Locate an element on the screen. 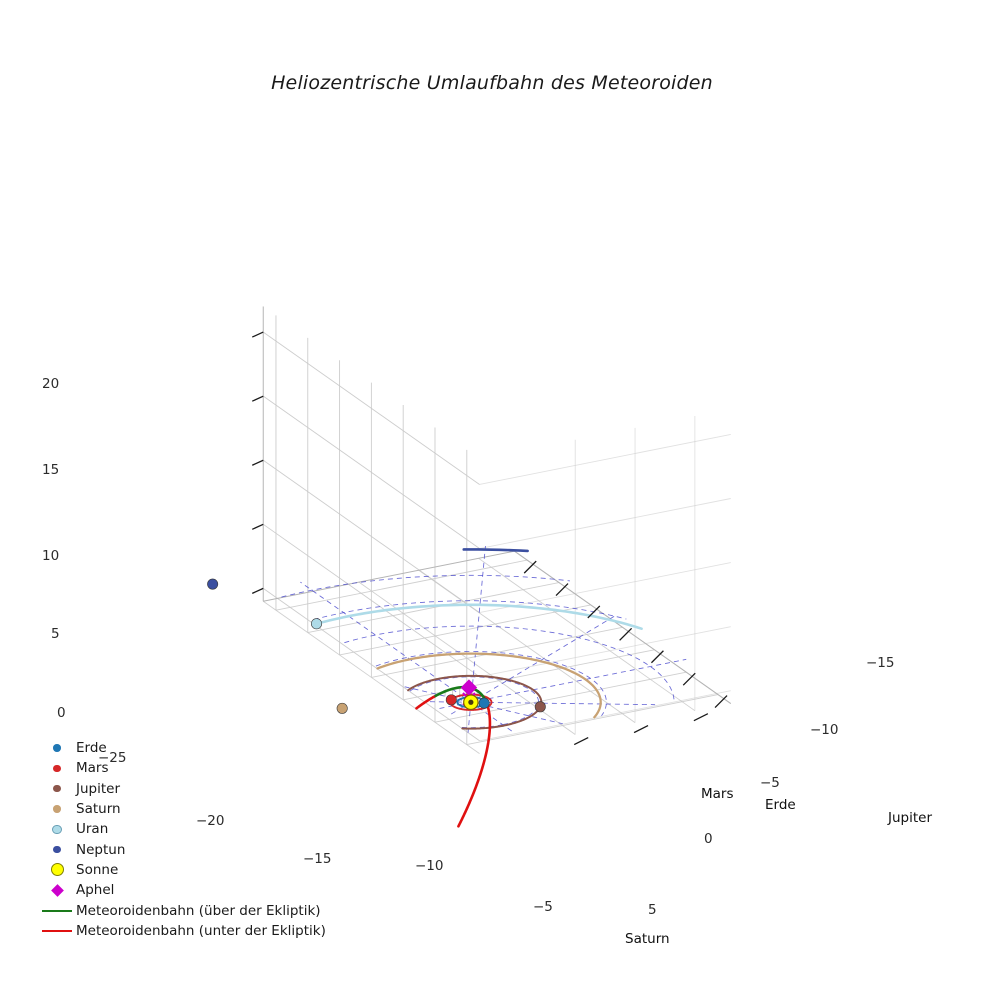 Image resolution: width=984 pixels, height=984 pixels. z-axis-tick-label: 10 is located at coordinates (51, 556).